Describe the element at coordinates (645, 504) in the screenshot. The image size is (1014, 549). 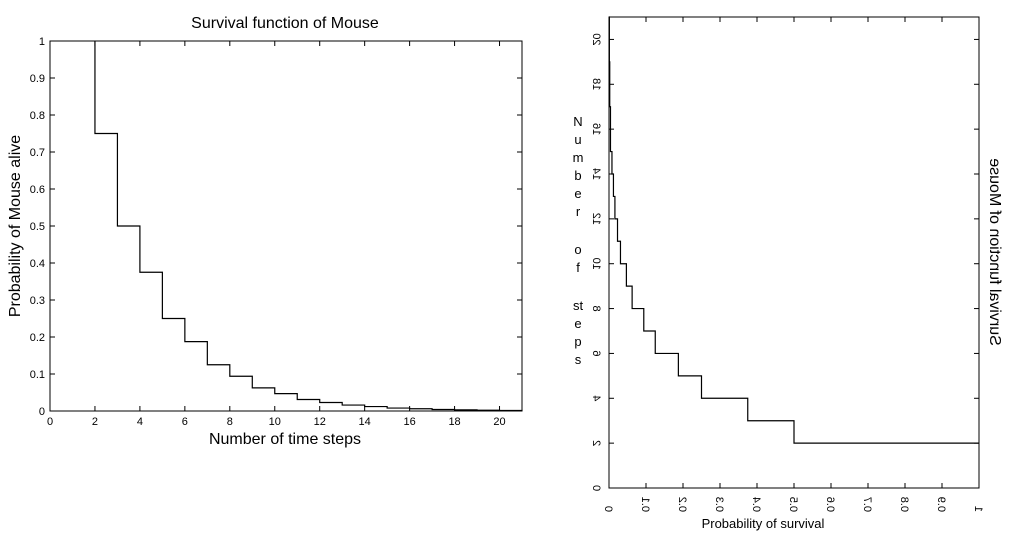
I see `x-tick-label-right: 0.1` at that location.